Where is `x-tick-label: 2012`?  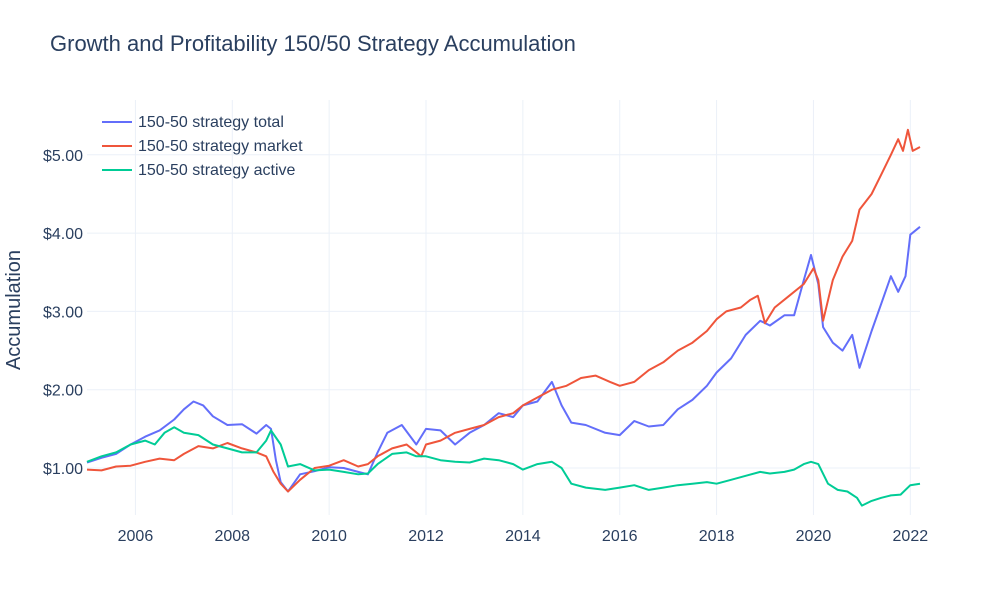
x-tick-label: 2012 is located at coordinates (426, 536).